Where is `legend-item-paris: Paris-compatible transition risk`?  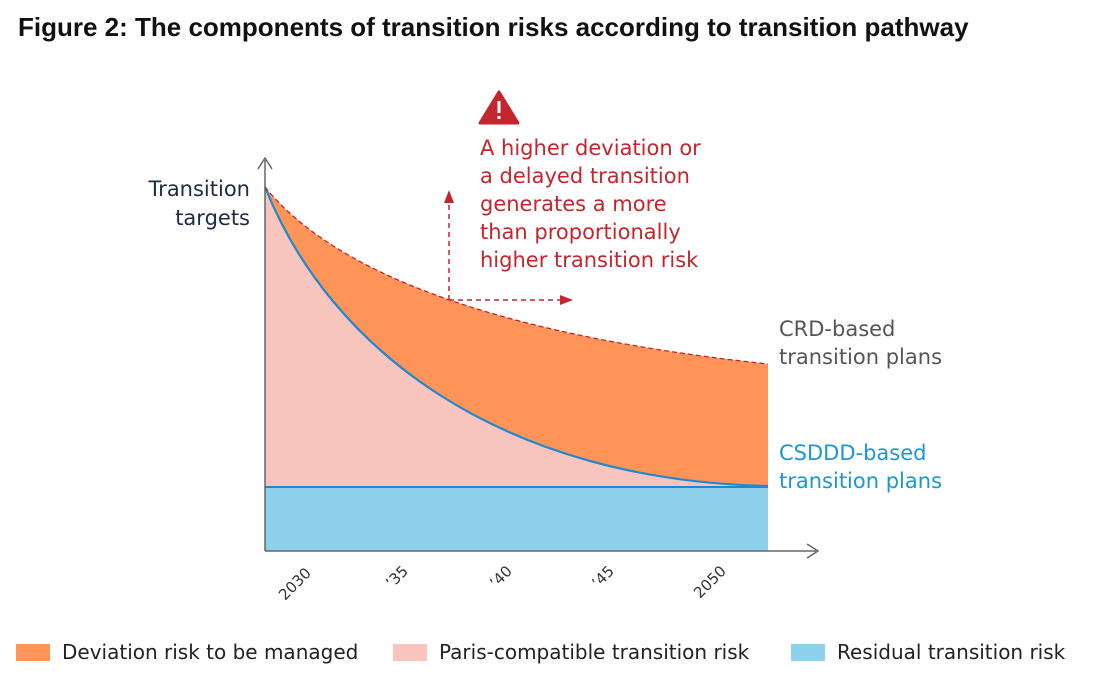
legend-item-paris: Paris-compatible transition risk is located at coordinates (571, 652).